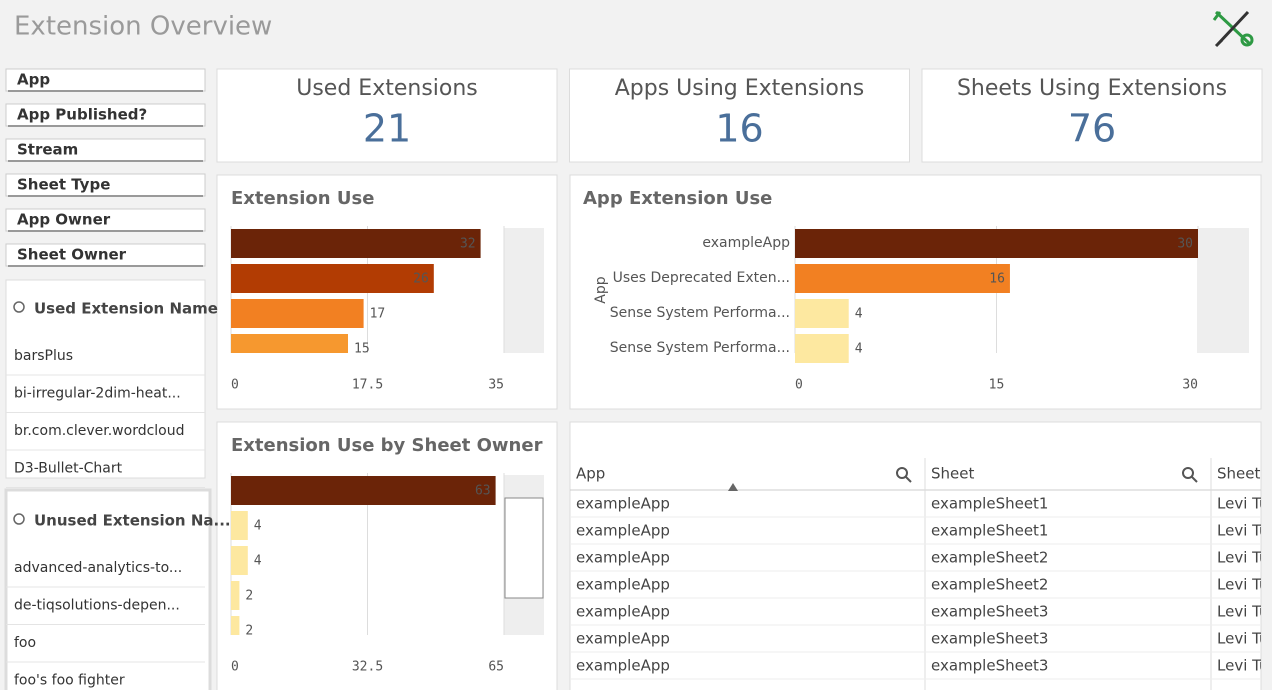 The width and height of the screenshot is (1272, 690). Describe the element at coordinates (496, 667) in the screenshot. I see `x-tick-label: 65` at that location.